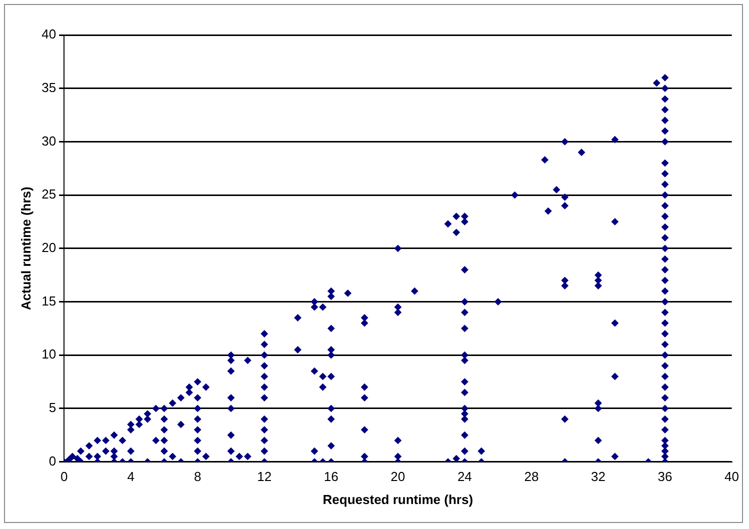 Image resolution: width=749 pixels, height=529 pixels. Describe the element at coordinates (26, 248) in the screenshot. I see `y-axis-title: Actual runtime (hrs)` at that location.